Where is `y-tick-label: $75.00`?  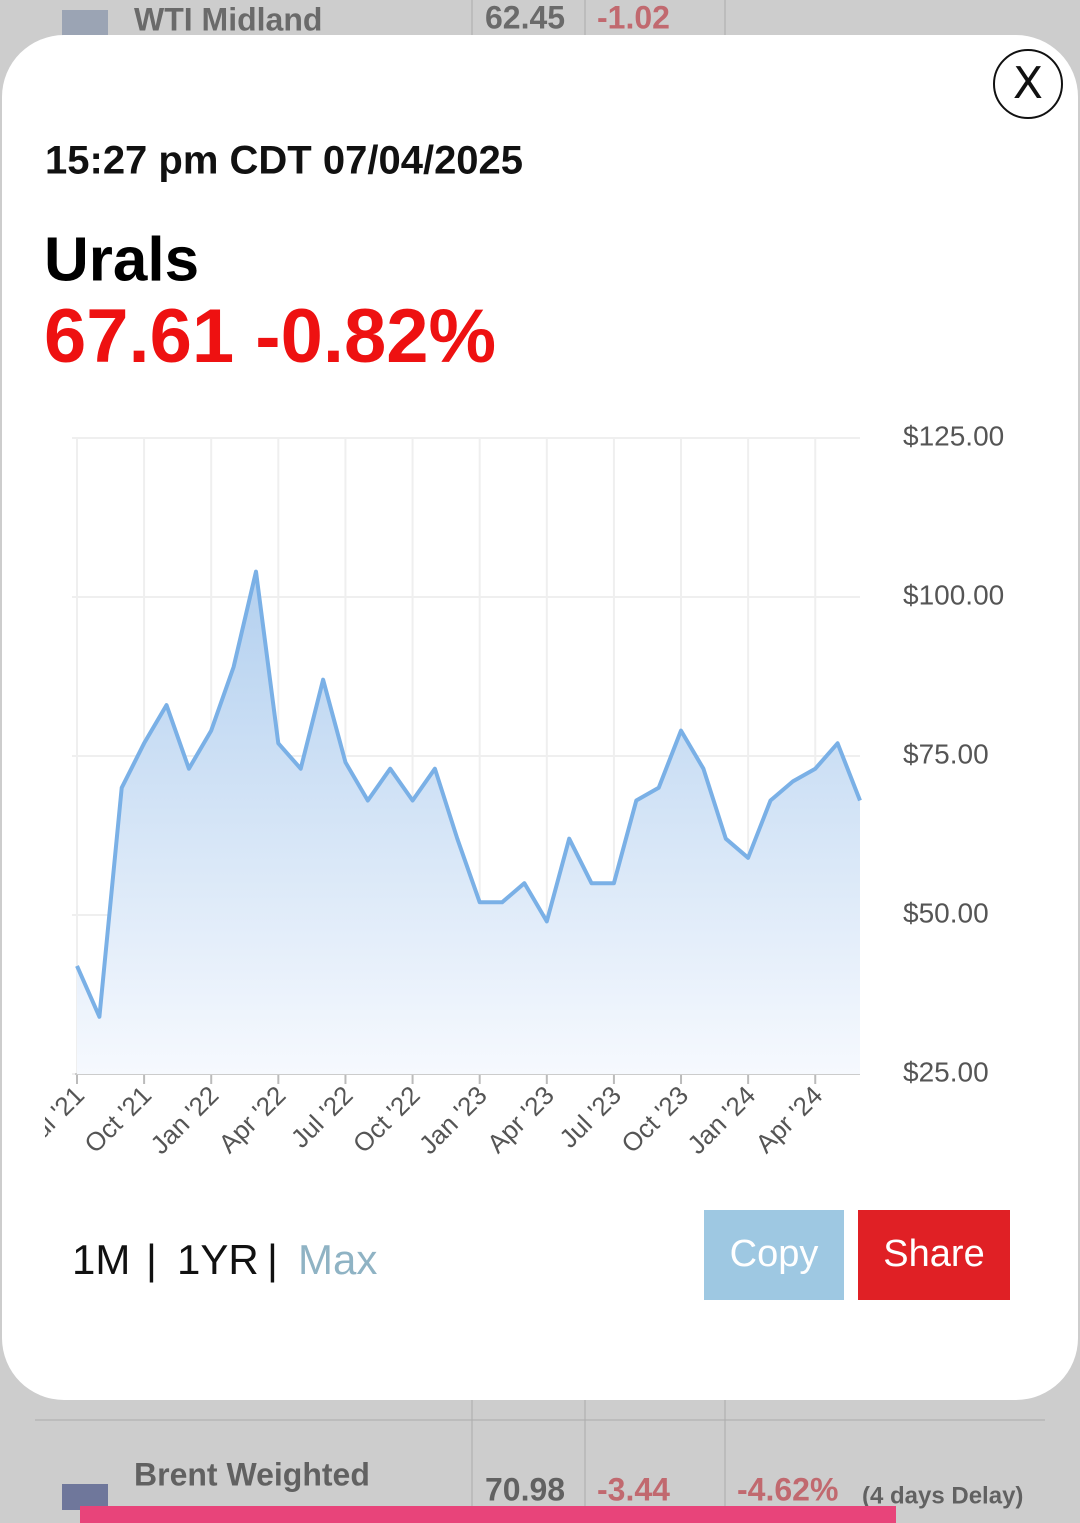 y-tick-label: $75.00 is located at coordinates (946, 753).